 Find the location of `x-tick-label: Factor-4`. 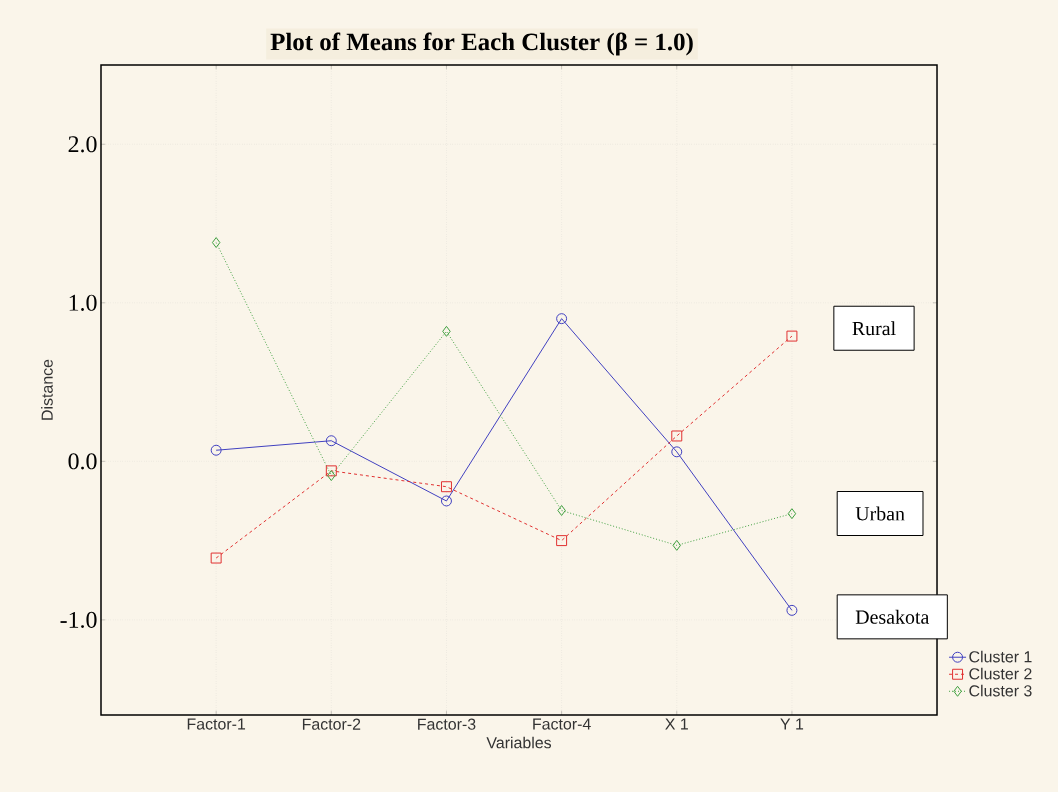

x-tick-label: Factor-4 is located at coordinates (562, 724).